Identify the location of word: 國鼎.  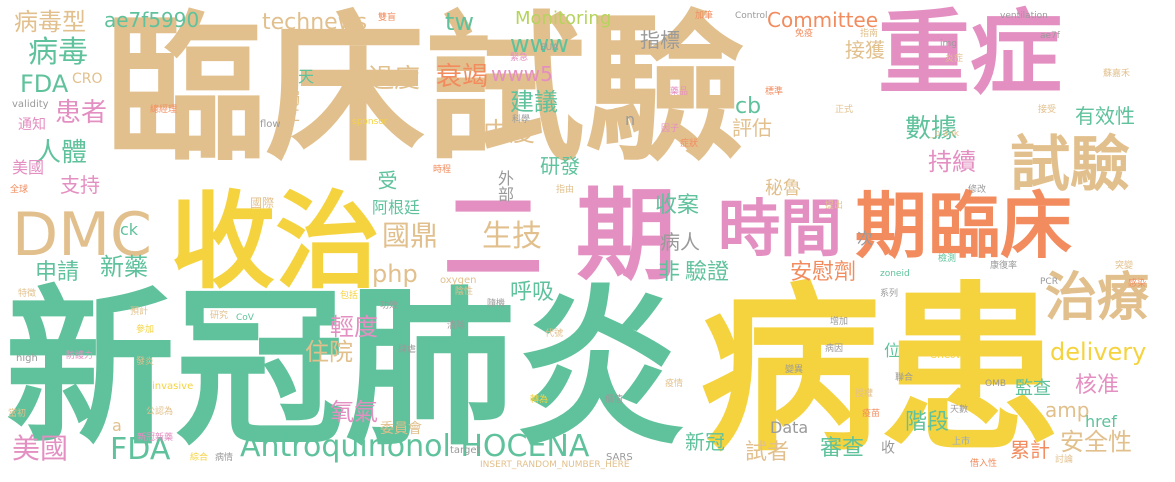
(410, 235).